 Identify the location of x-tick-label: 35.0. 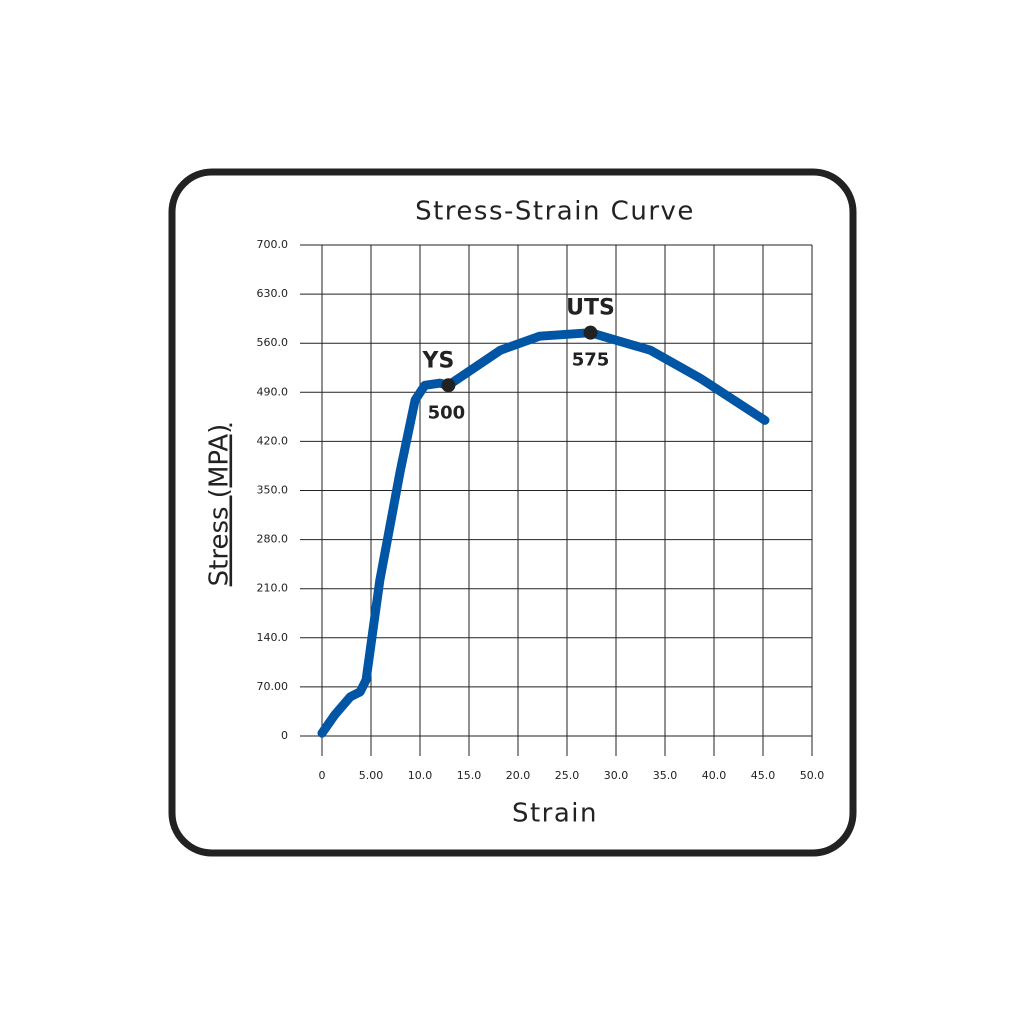
(665, 775).